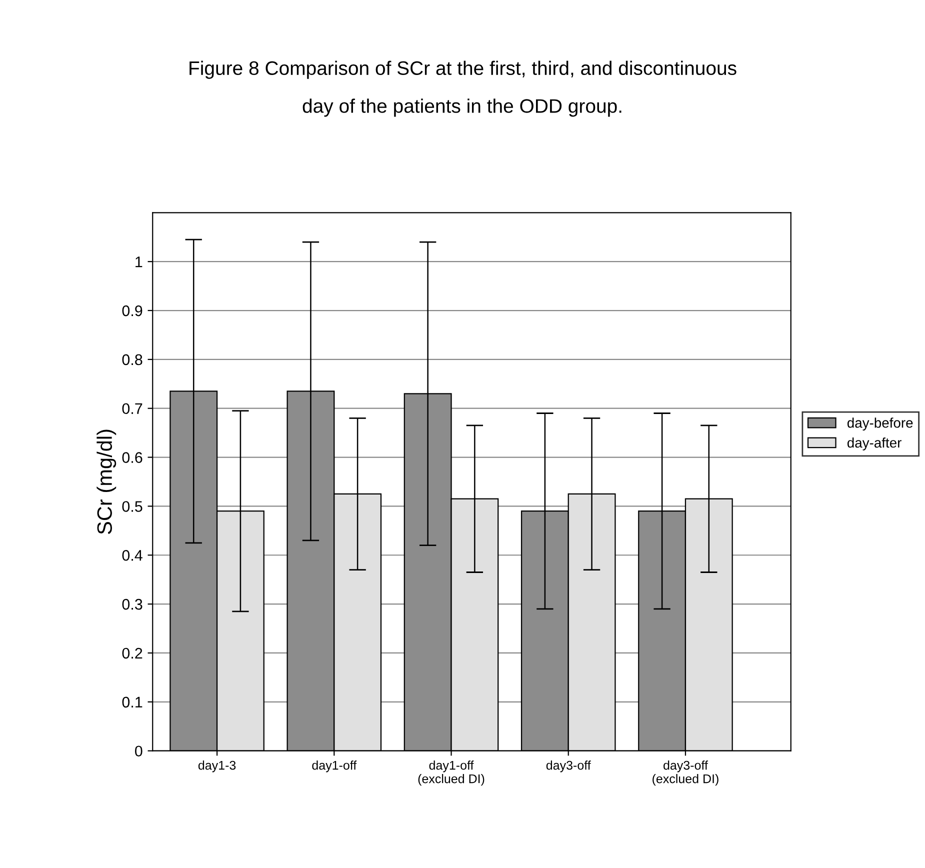 The image size is (925, 868). Describe the element at coordinates (685, 773) in the screenshot. I see `x-tick-label: day3-off (exclued DI)` at that location.